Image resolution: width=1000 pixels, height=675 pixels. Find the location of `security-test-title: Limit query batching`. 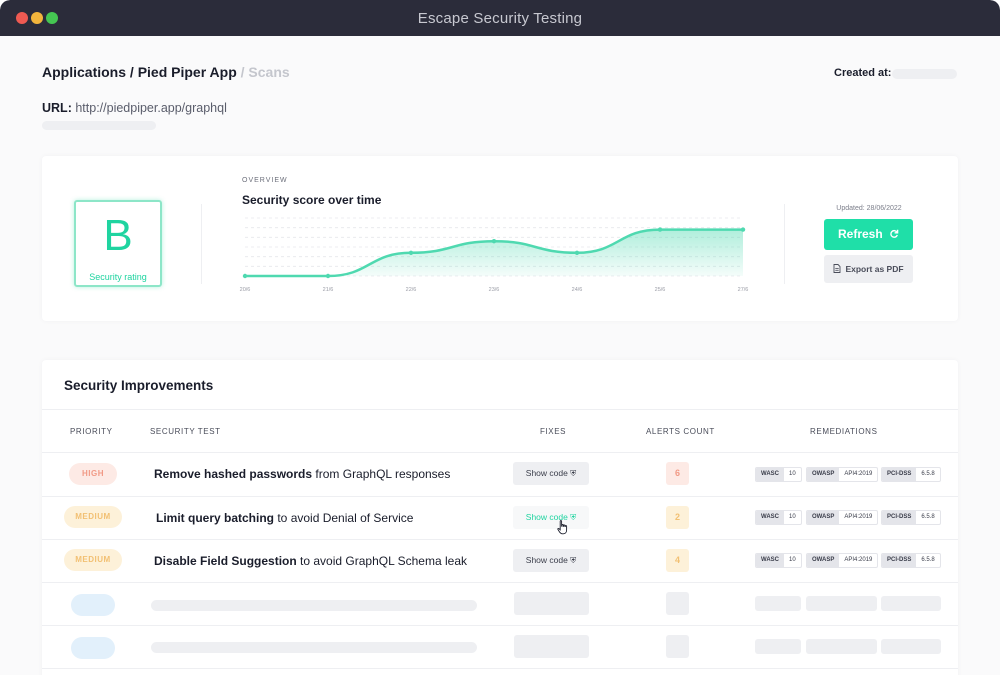

security-test-title: Limit query batching is located at coordinates (215, 518).